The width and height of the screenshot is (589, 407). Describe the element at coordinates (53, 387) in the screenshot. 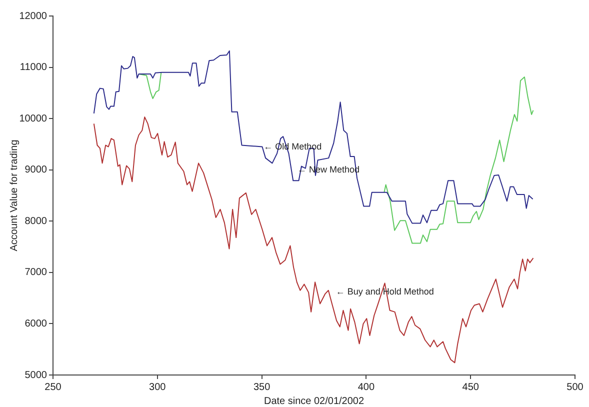

I see `x-tick-label: 250` at that location.